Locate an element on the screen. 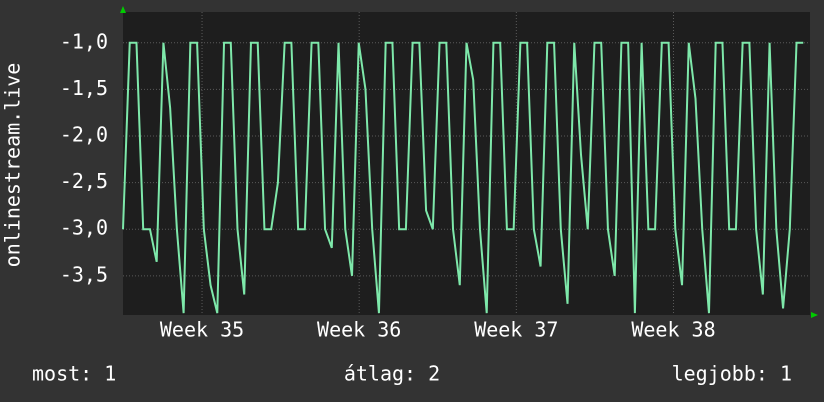 The width and height of the screenshot is (824, 402). x-tick-label: Week 38 is located at coordinates (673, 330).